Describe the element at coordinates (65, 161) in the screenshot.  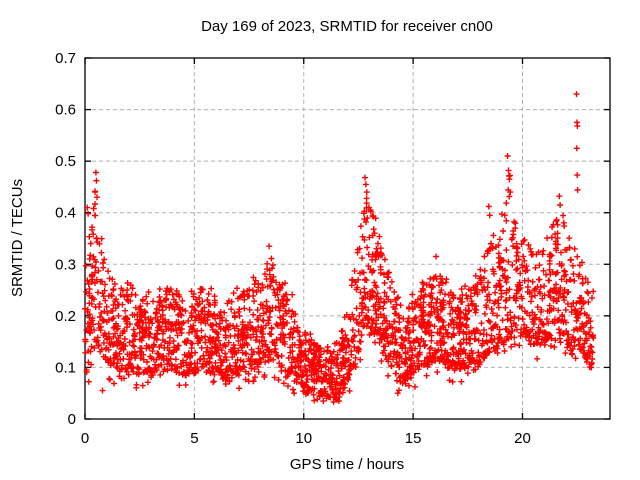
I see `y-tick-label: 0.5` at that location.